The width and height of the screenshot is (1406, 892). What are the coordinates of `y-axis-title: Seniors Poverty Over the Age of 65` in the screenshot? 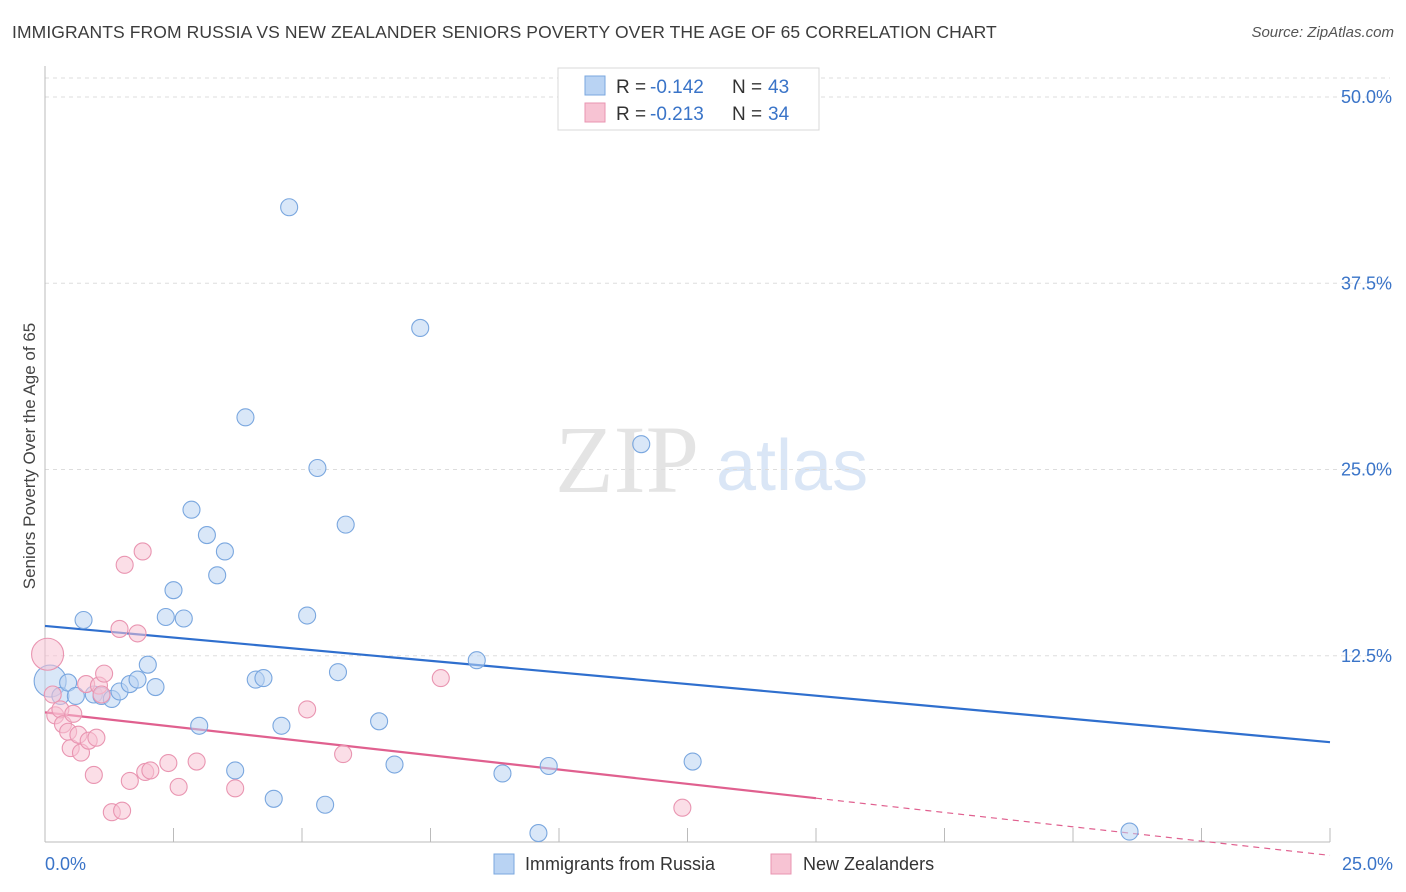 It's located at (29, 456).